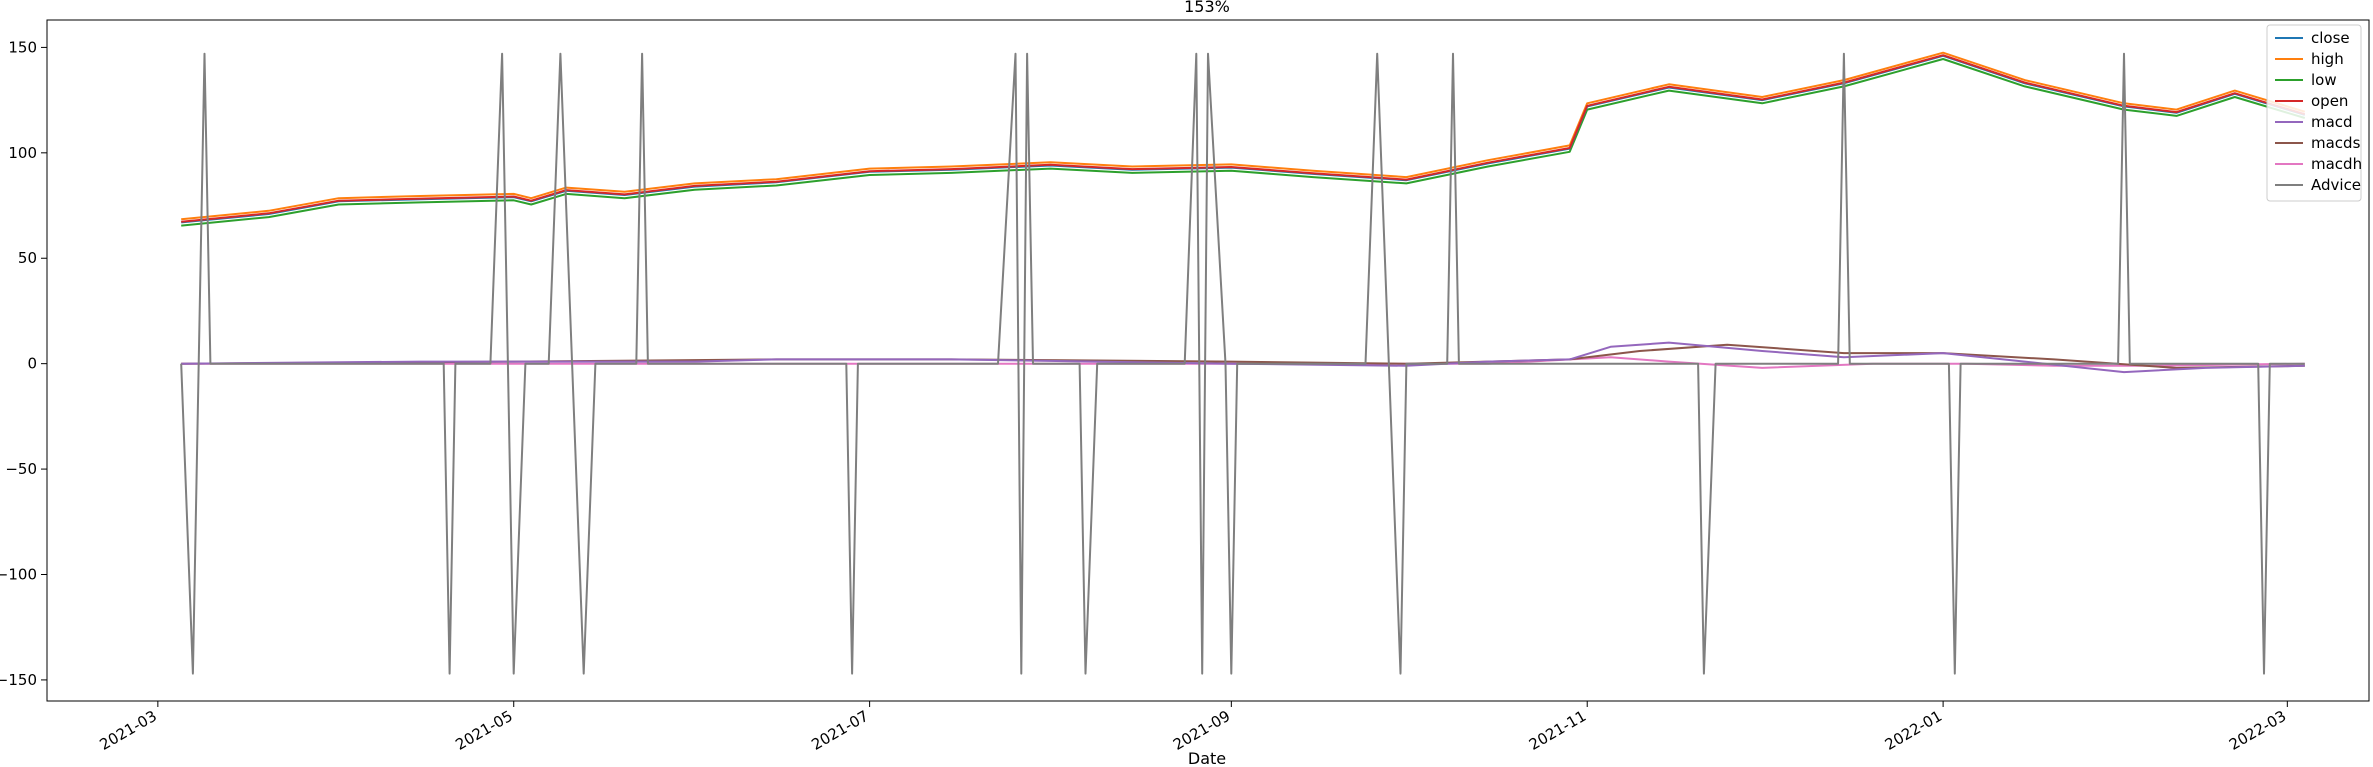 The height and width of the screenshot is (767, 2373). What do you see at coordinates (1913, 730) in the screenshot?
I see `x-tick-label: 2022-01` at bounding box center [1913, 730].